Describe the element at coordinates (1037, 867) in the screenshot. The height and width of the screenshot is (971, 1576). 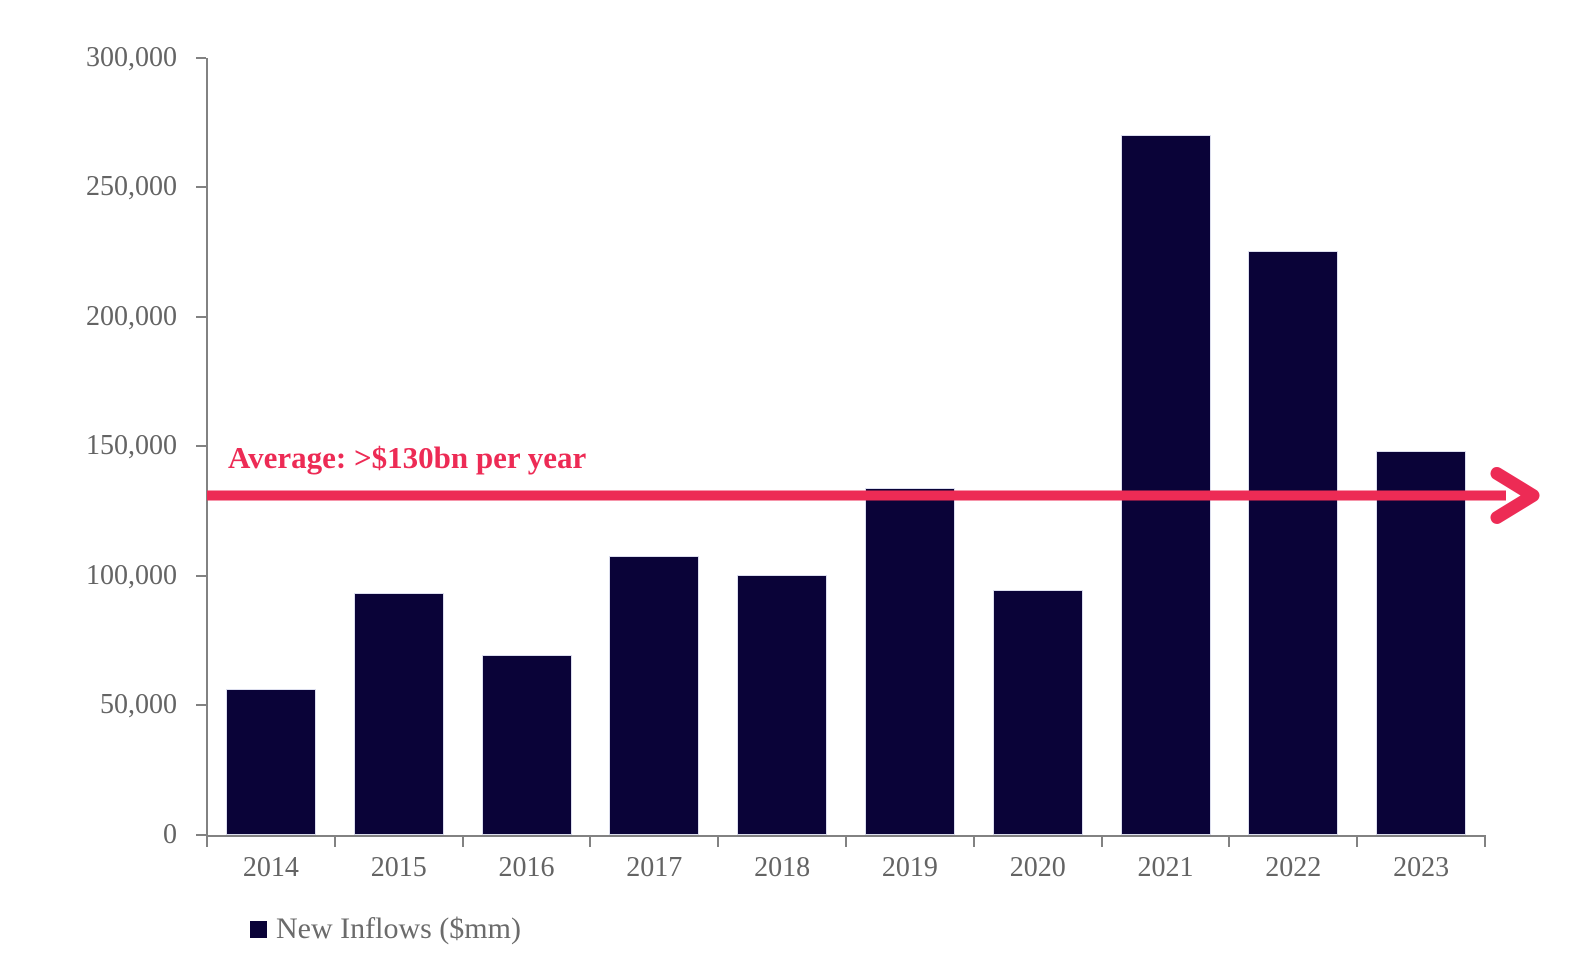
I see `x-axis-label-2020: 2020` at that location.